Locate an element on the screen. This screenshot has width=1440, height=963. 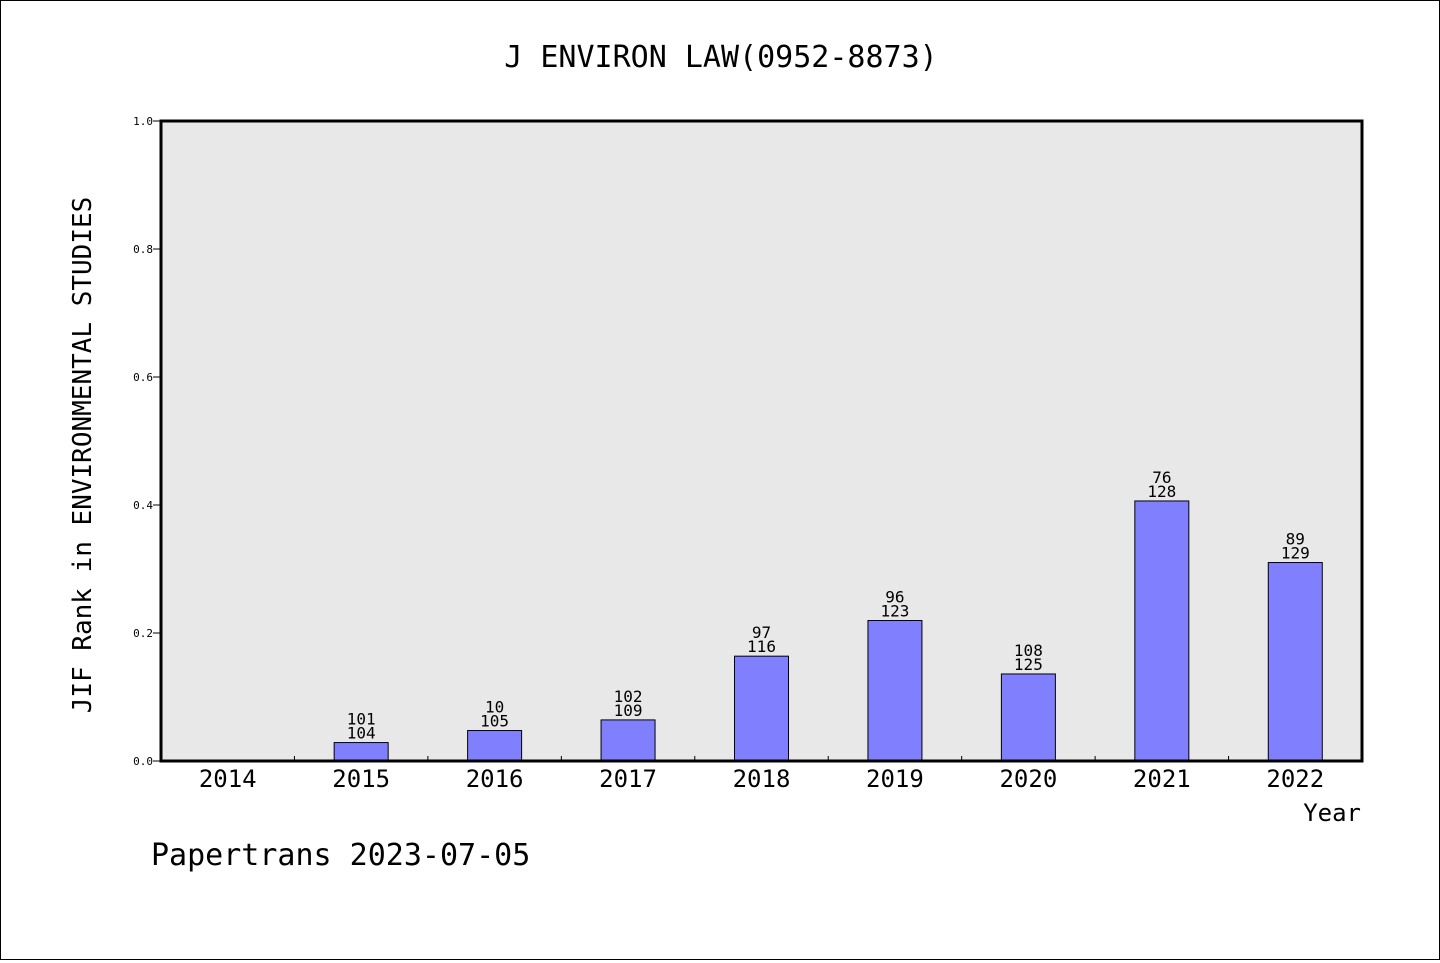
x-axis-ticks: 2014 2015 2016 2017 2018 2019 2020 2021 2022 is located at coordinates (761, 774).